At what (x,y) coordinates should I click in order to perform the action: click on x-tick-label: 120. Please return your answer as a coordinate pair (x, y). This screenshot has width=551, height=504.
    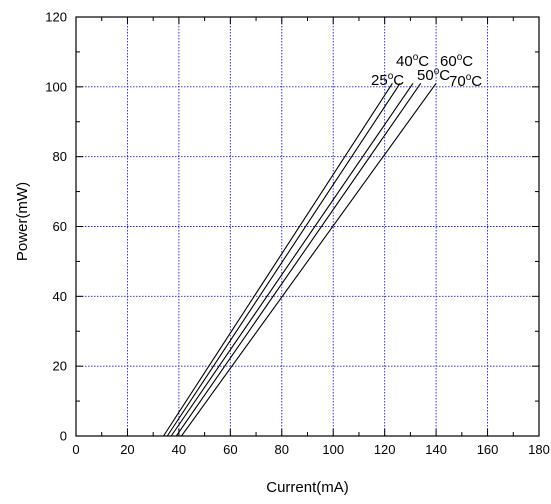
    Looking at the image, I should click on (385, 449).